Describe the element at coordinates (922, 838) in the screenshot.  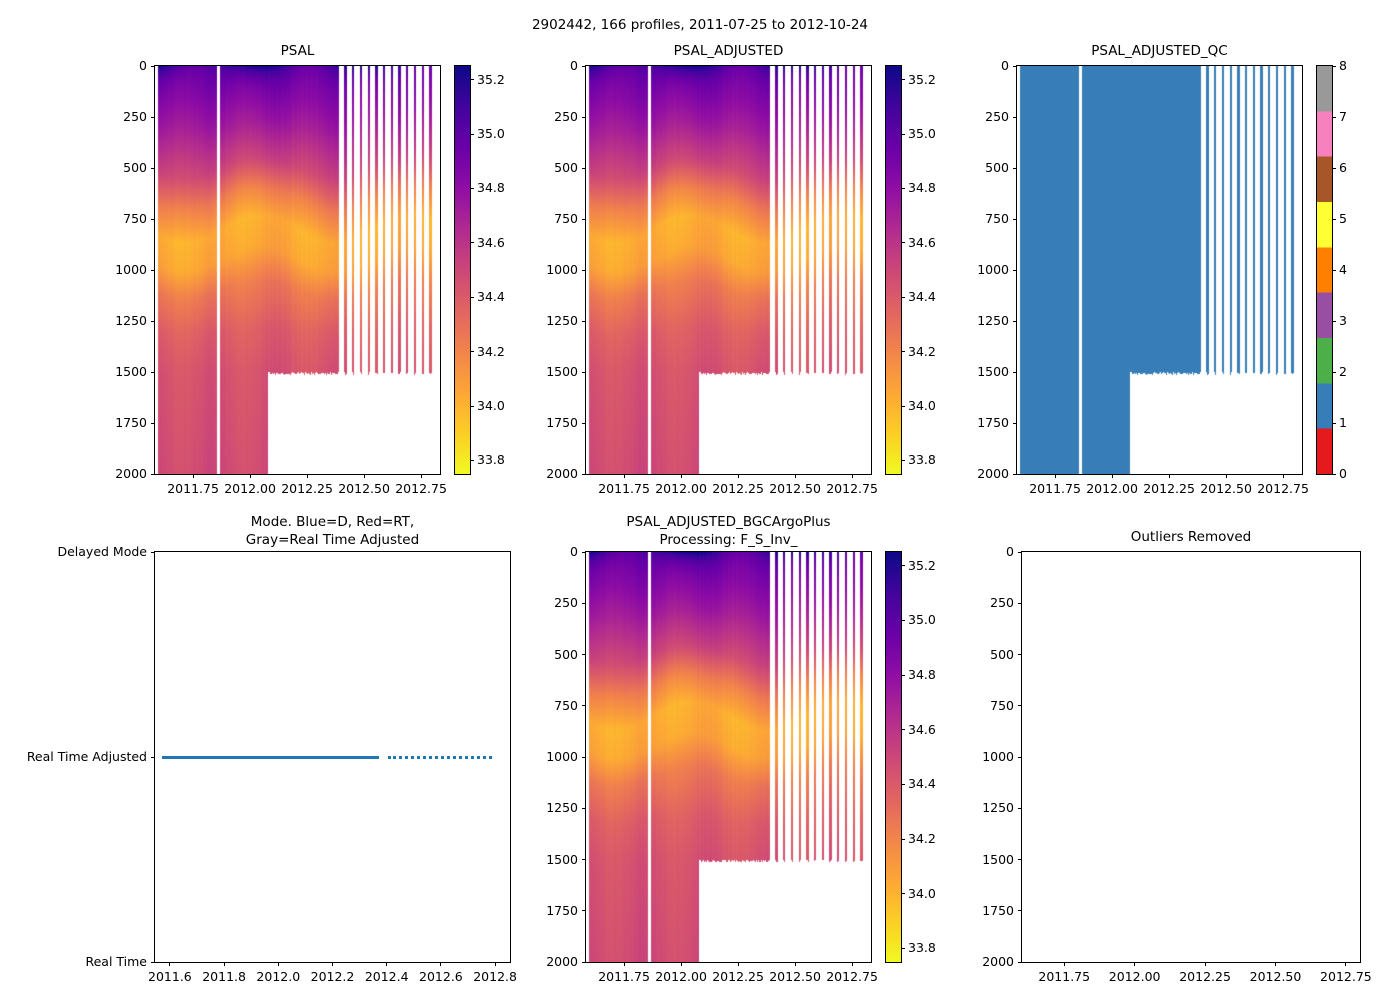
I see `colorbar-tick-label: 34.2` at that location.